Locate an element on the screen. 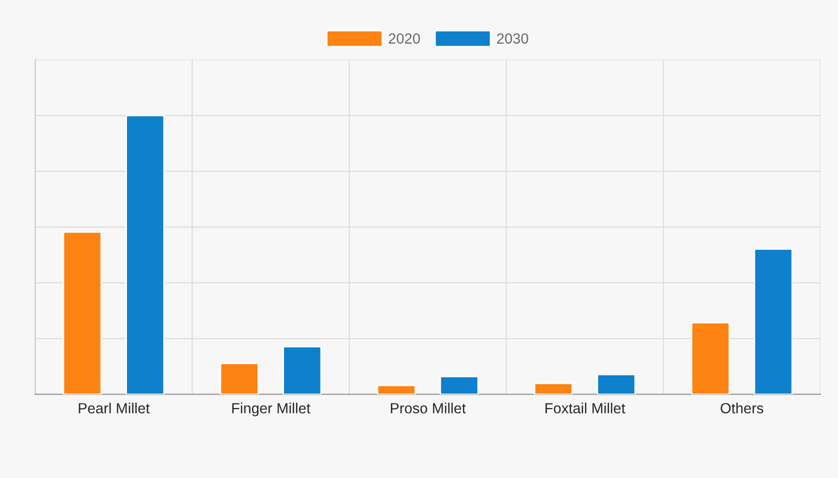 Image resolution: width=838 pixels, height=478 pixels. x-tick-label: Proso Millet is located at coordinates (428, 408).